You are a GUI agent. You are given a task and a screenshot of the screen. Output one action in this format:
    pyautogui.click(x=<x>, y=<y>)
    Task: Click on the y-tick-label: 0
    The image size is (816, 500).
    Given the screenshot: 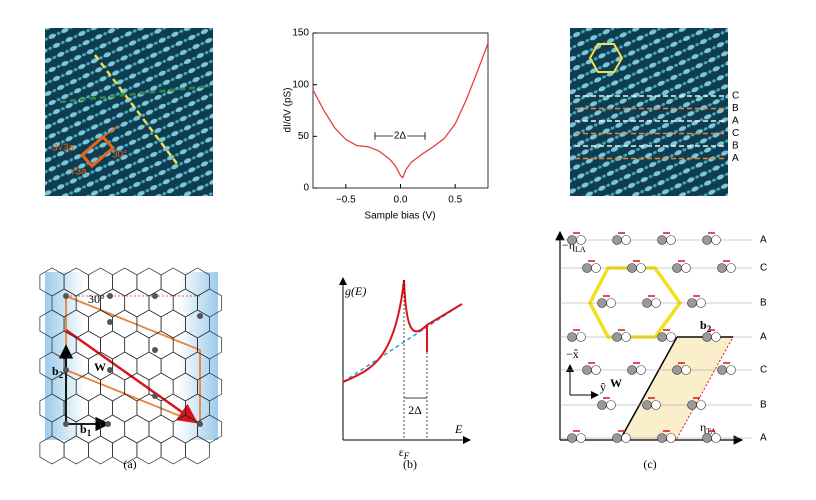 What is the action you would take?
    pyautogui.click(x=306, y=188)
    